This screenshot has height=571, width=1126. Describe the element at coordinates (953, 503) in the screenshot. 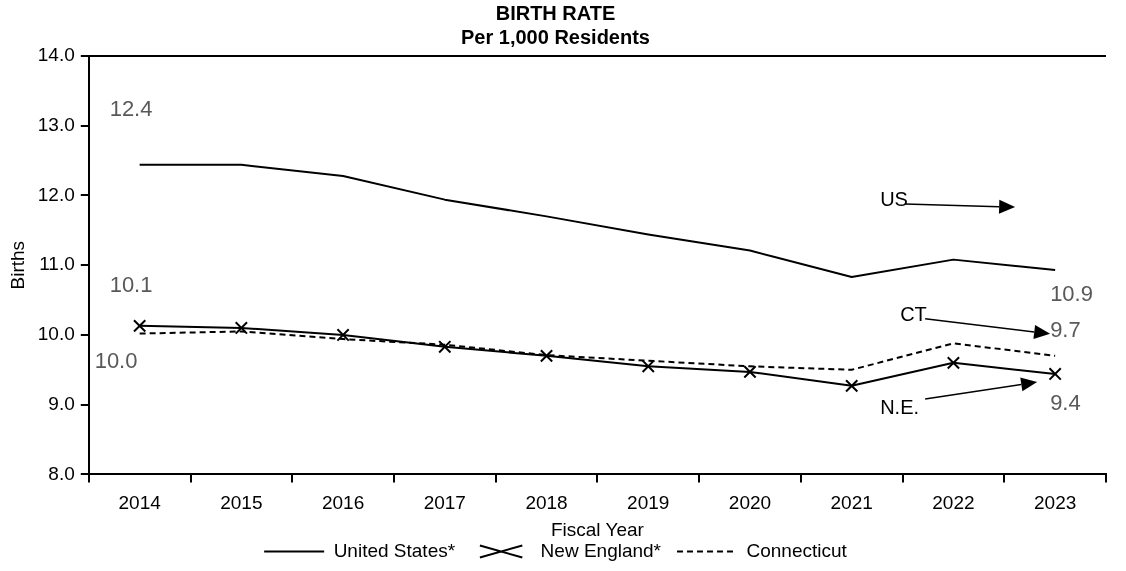

I see `x-tick-label: 2022` at that location.